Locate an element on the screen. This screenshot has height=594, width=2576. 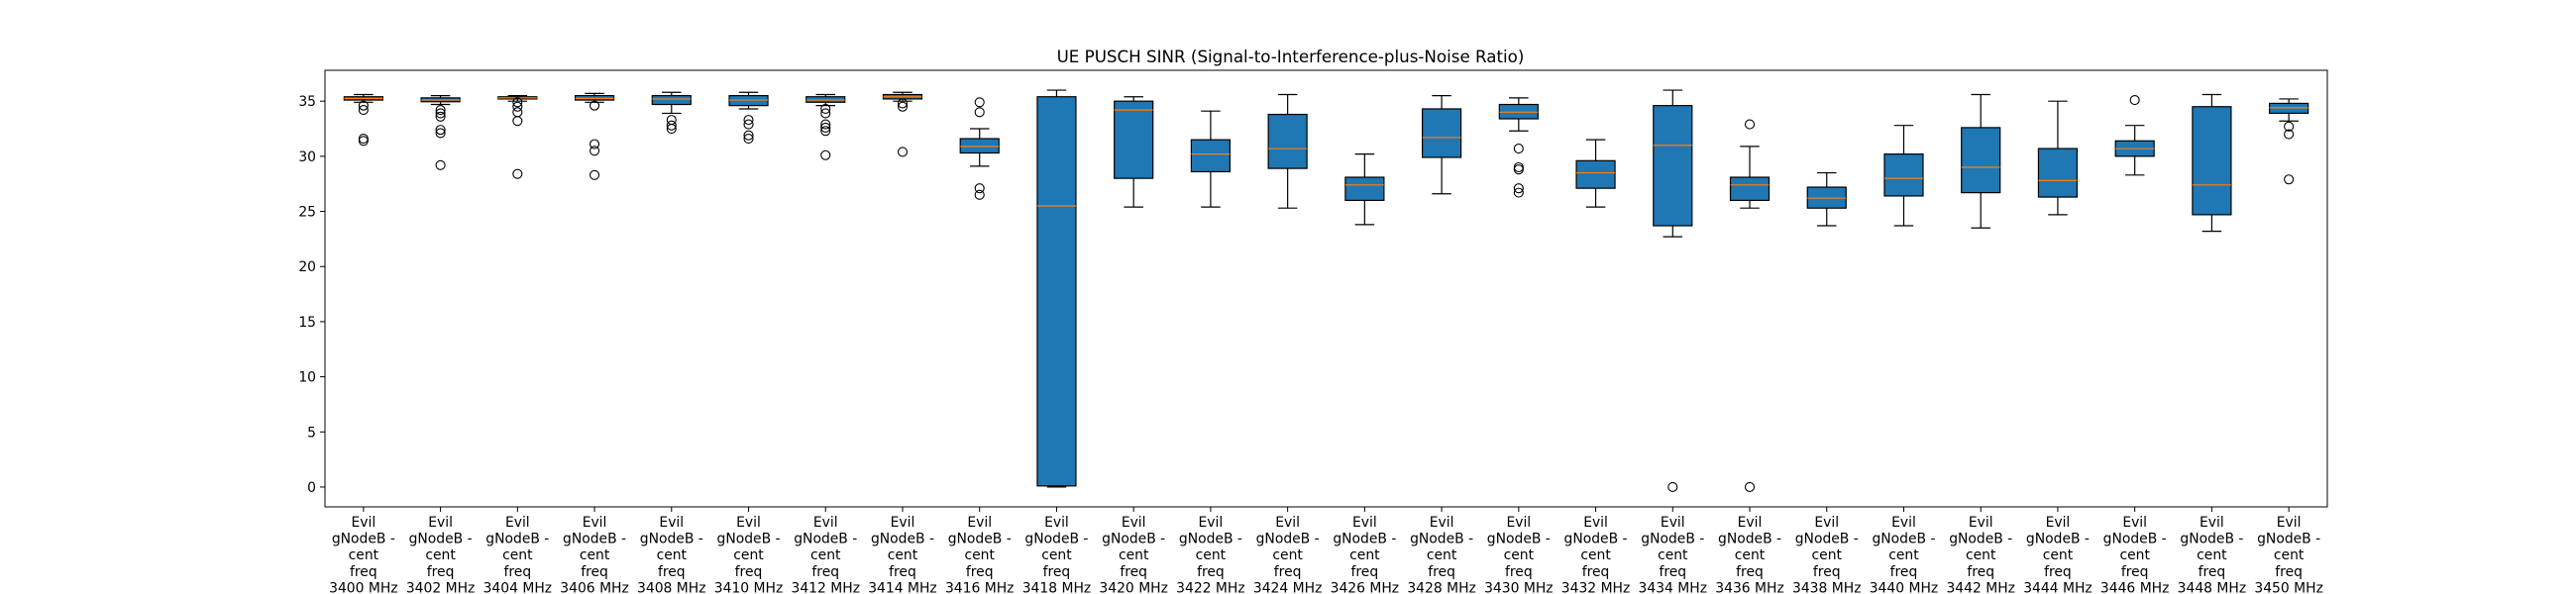
x-tick-label-line: 3416 MHz is located at coordinates (980, 587).